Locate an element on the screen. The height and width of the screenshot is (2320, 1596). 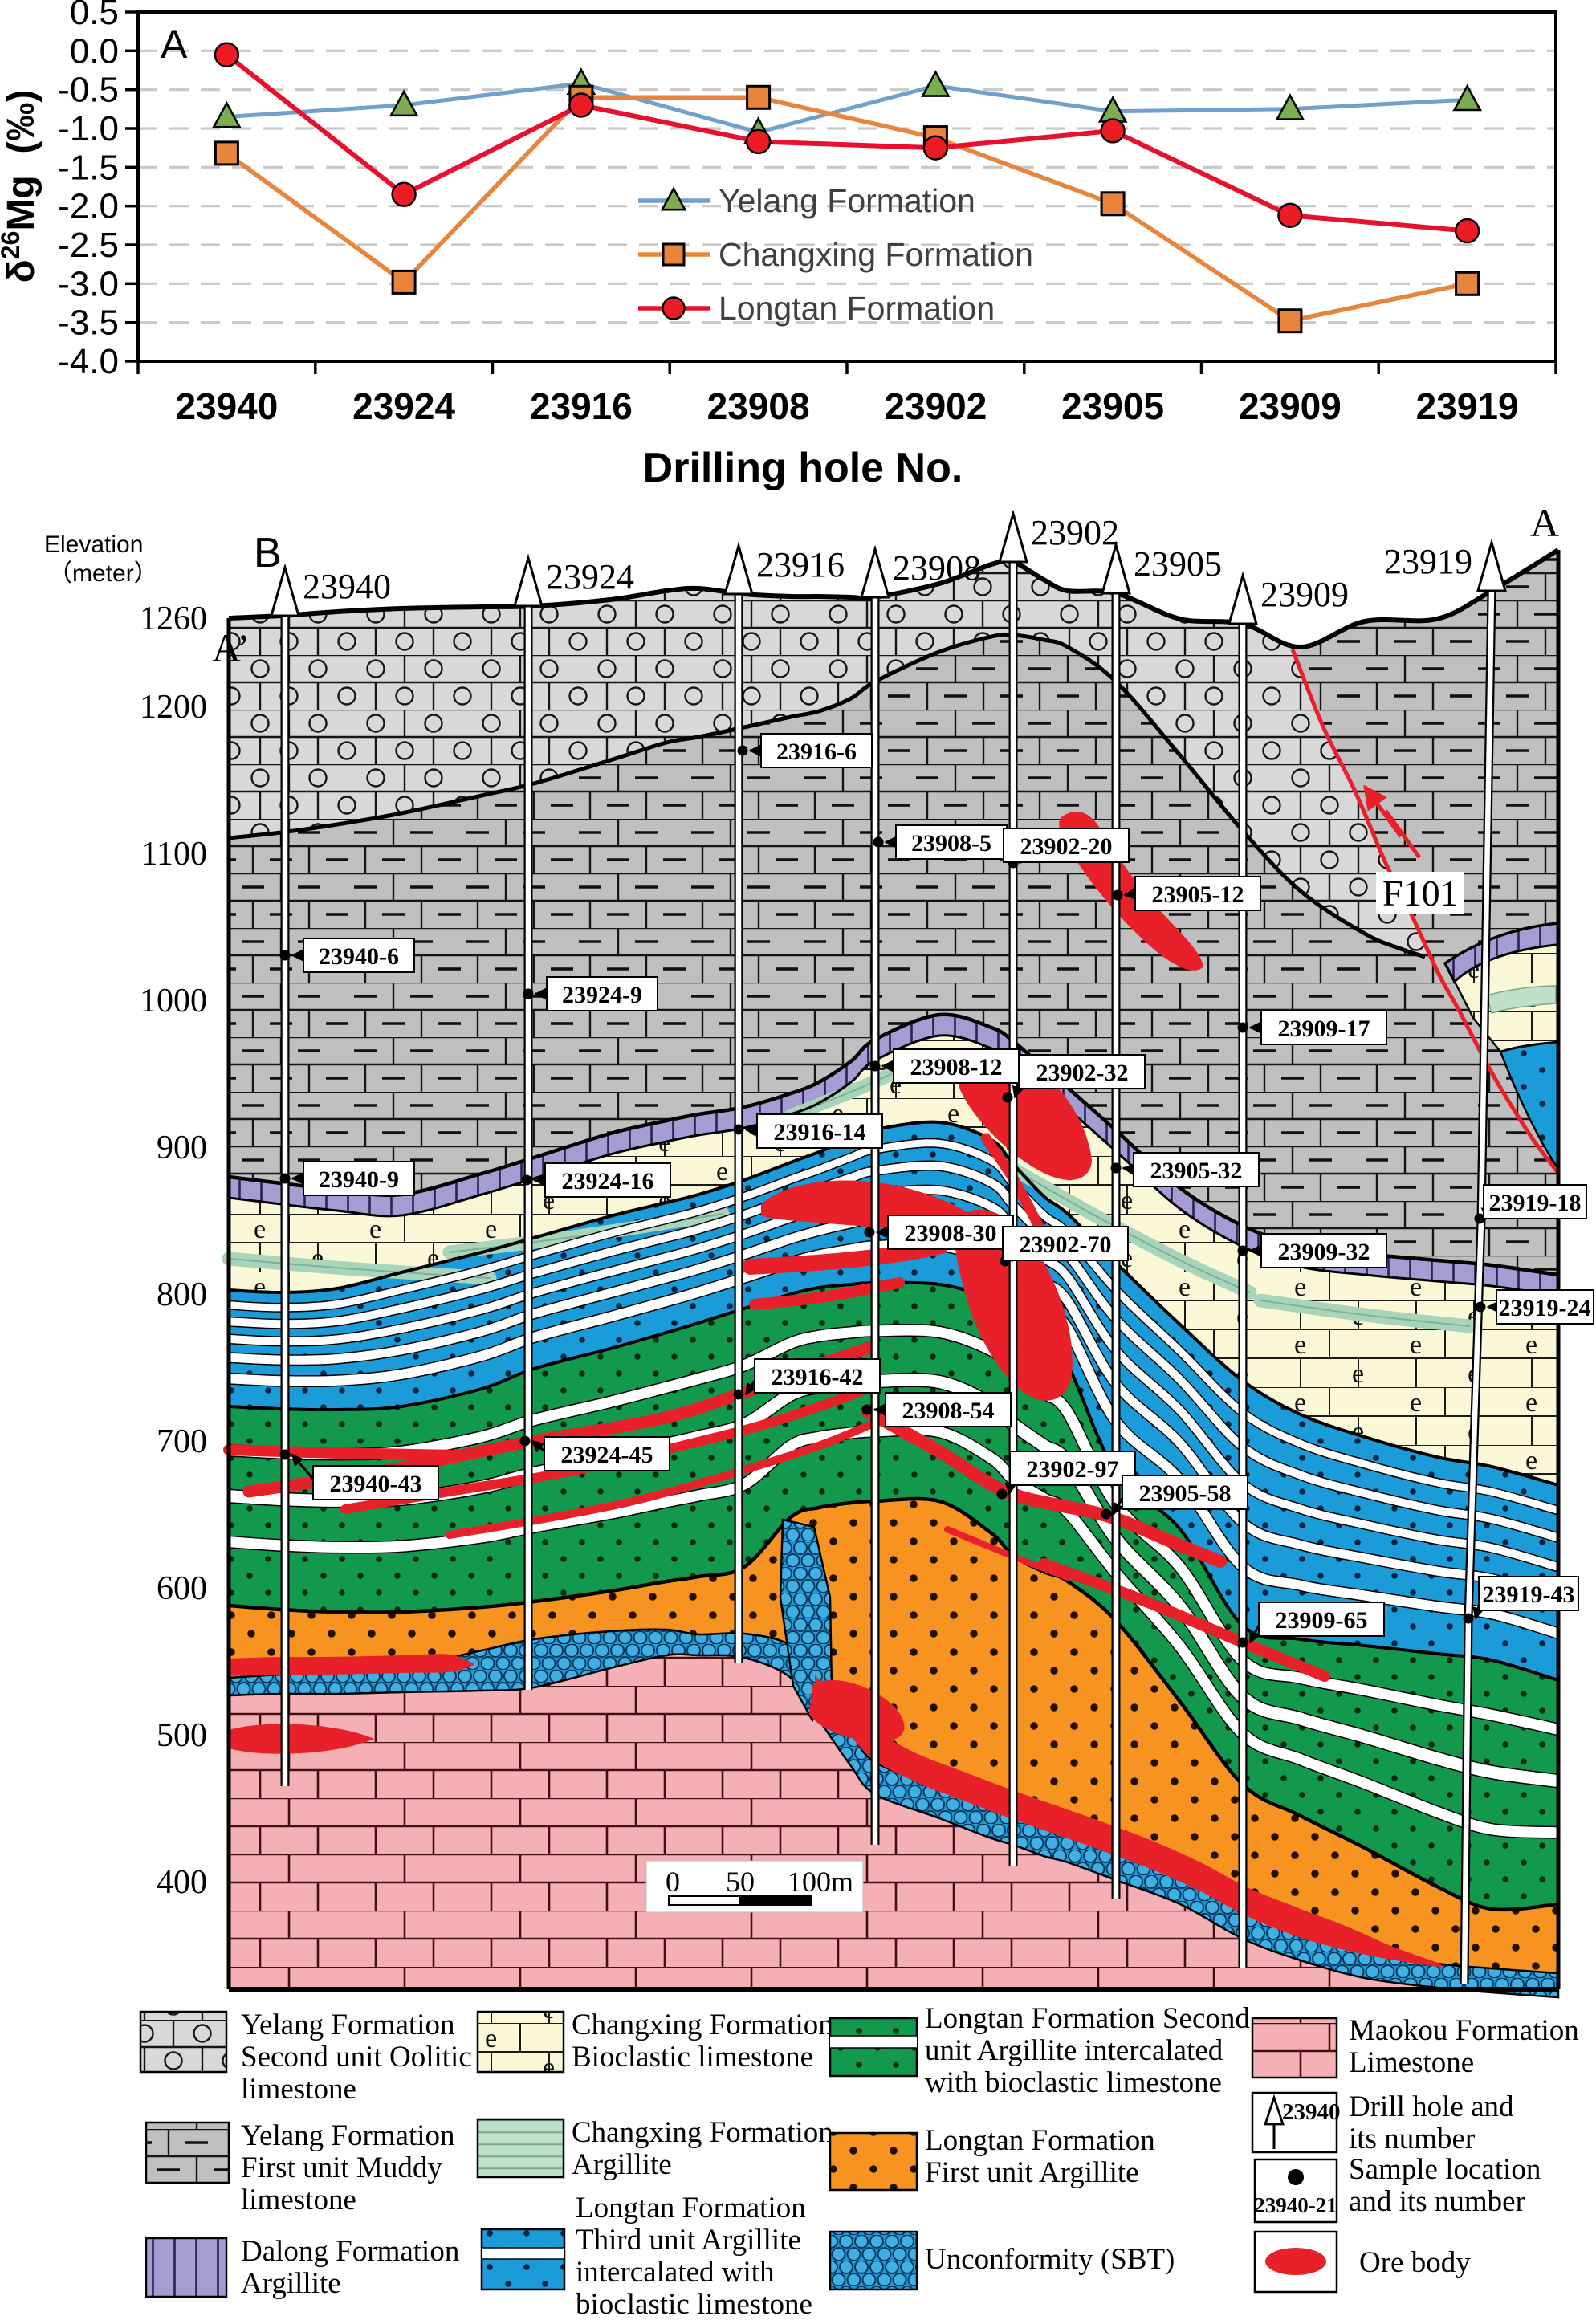
svg-text: 23902-97 is located at coordinates (1073, 1469).